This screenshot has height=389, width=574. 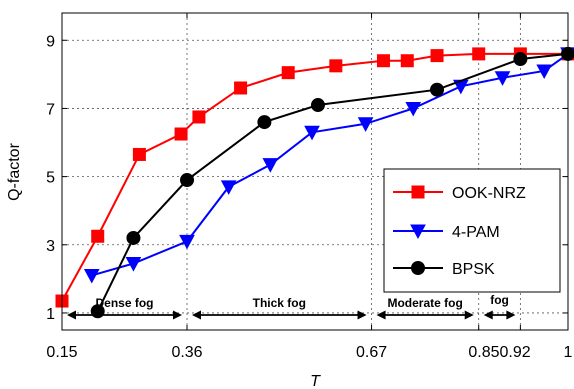 What do you see at coordinates (418, 232) in the screenshot?
I see `legend-marker-4-pam` at bounding box center [418, 232].